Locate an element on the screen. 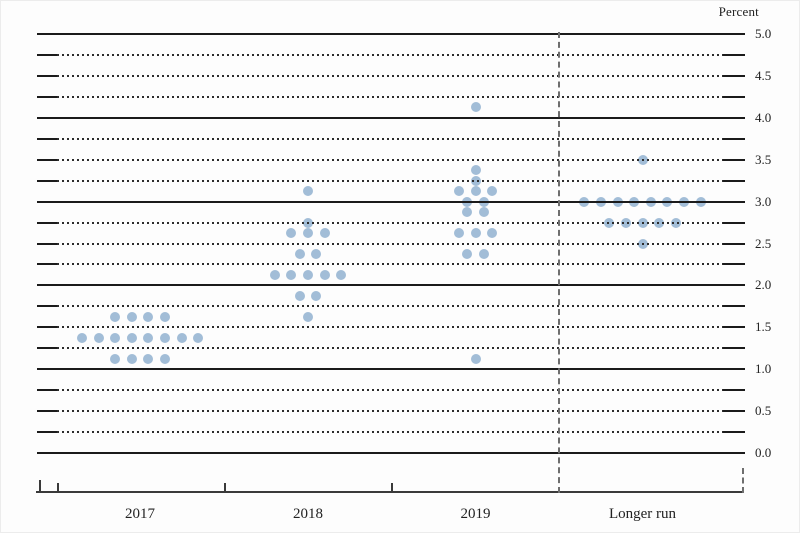 This screenshot has height=533, width=800. y-tick-label: 5.0 is located at coordinates (763, 33).